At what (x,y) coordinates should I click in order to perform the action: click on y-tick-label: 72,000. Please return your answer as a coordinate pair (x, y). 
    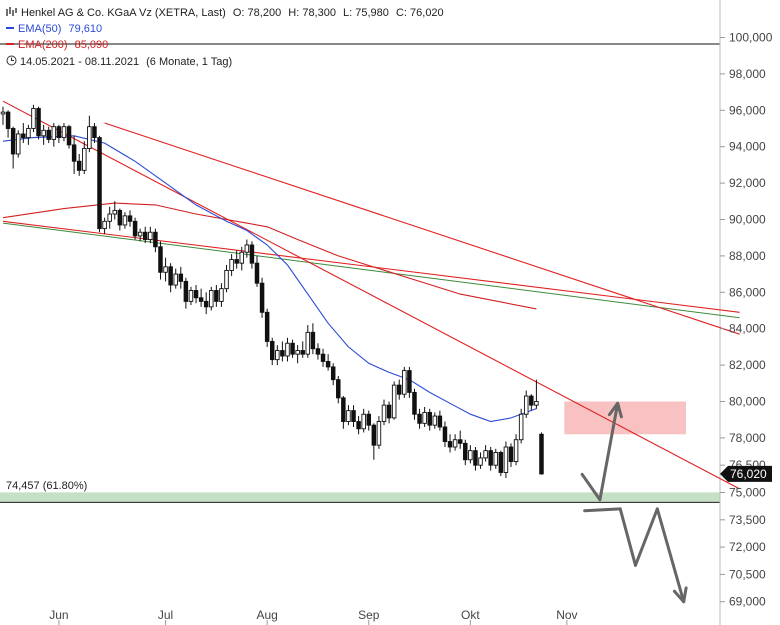
    Looking at the image, I should click on (747, 547).